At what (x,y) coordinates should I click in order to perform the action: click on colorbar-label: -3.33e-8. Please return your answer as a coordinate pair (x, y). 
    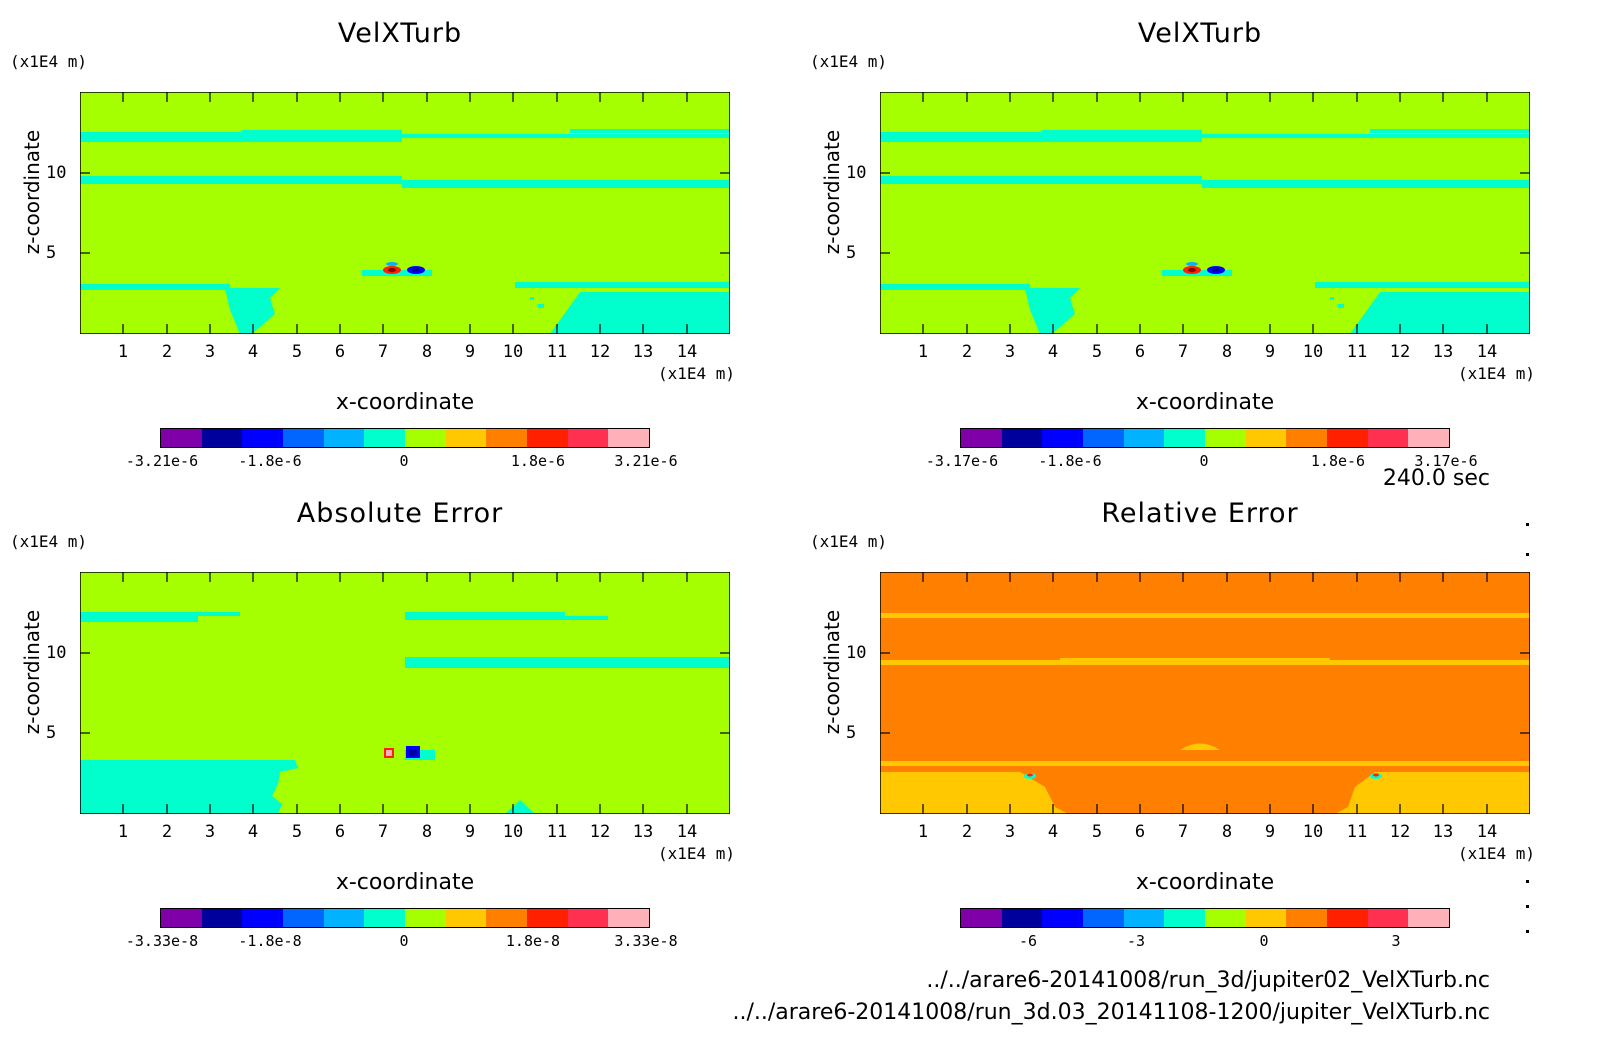
    Looking at the image, I should click on (162, 941).